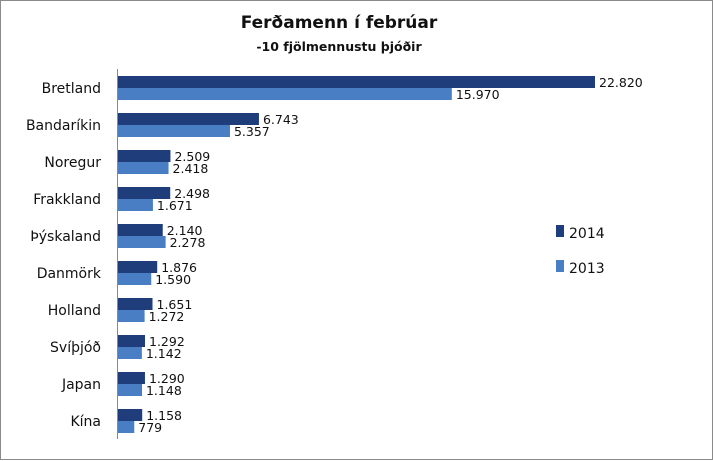  What do you see at coordinates (167, 341) in the screenshot?
I see `data-label-2014: 1.292` at bounding box center [167, 341].